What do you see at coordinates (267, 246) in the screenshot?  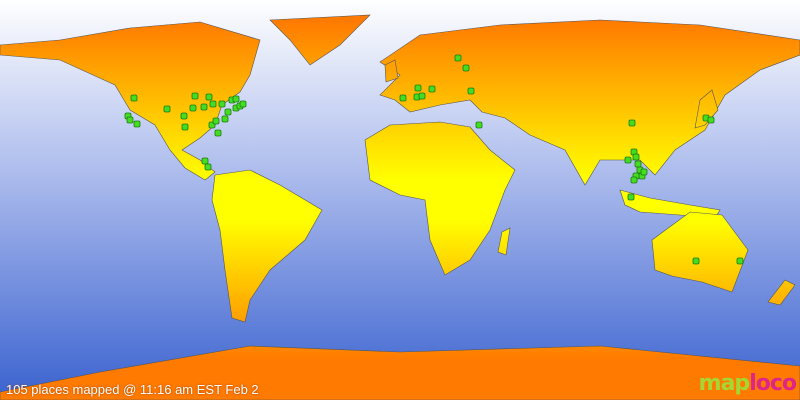 I see `south-america` at bounding box center [267, 246].